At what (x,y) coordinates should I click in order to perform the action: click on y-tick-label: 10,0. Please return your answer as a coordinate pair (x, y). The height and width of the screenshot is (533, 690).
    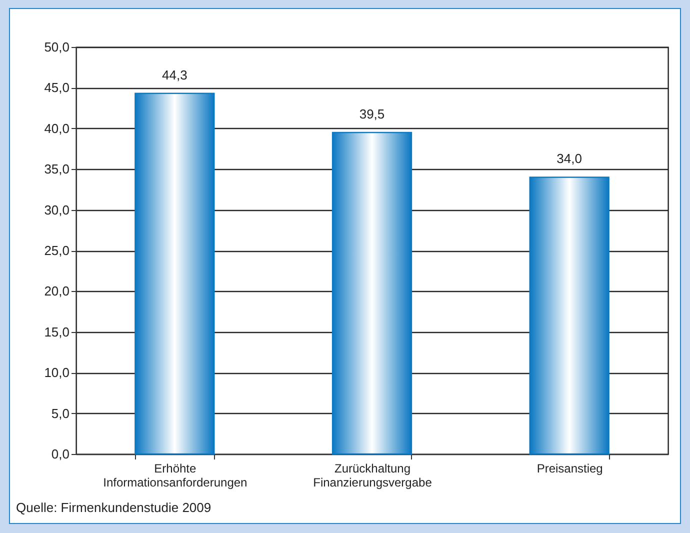
    Looking at the image, I should click on (57, 372).